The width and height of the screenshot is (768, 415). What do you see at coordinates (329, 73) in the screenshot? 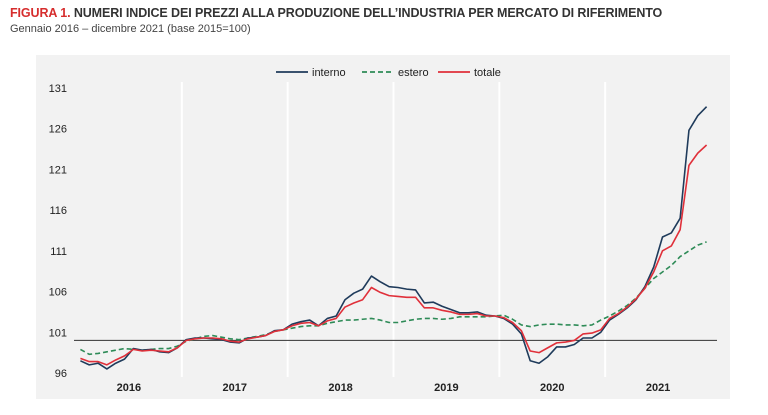
I see `legend-label-interno: interno` at bounding box center [329, 73].